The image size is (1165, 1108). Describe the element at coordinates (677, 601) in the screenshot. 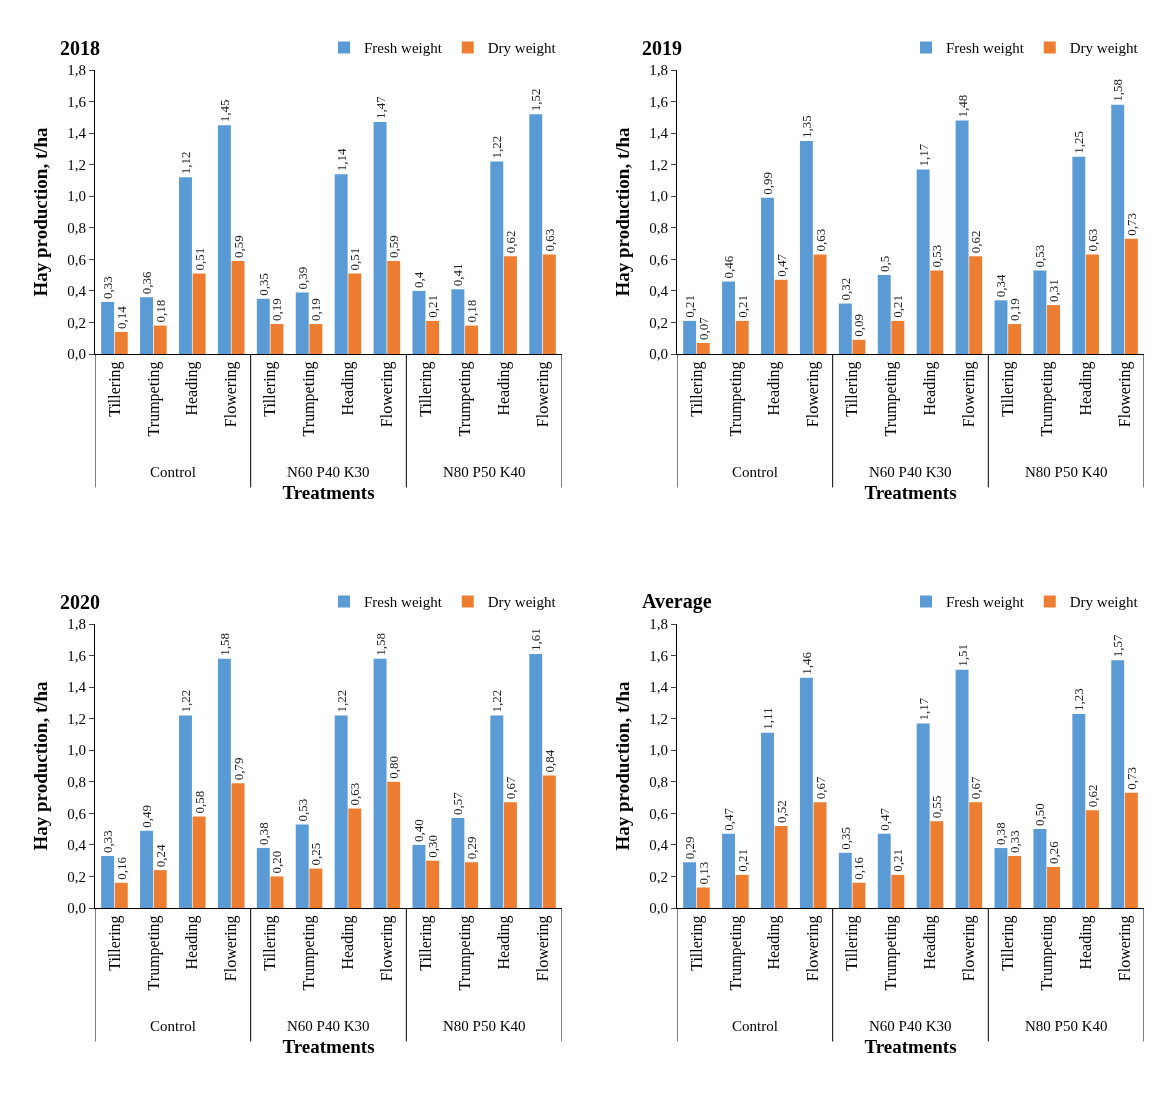

I see `chart-title: Average` at that location.